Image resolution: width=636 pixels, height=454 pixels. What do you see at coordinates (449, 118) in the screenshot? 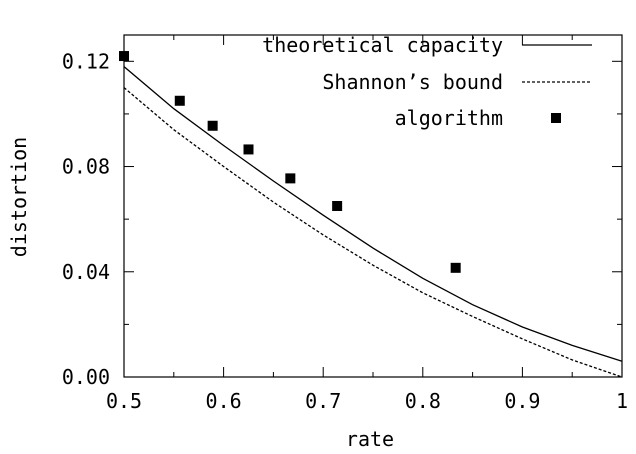
I see `legend-label: algorithm` at bounding box center [449, 118].